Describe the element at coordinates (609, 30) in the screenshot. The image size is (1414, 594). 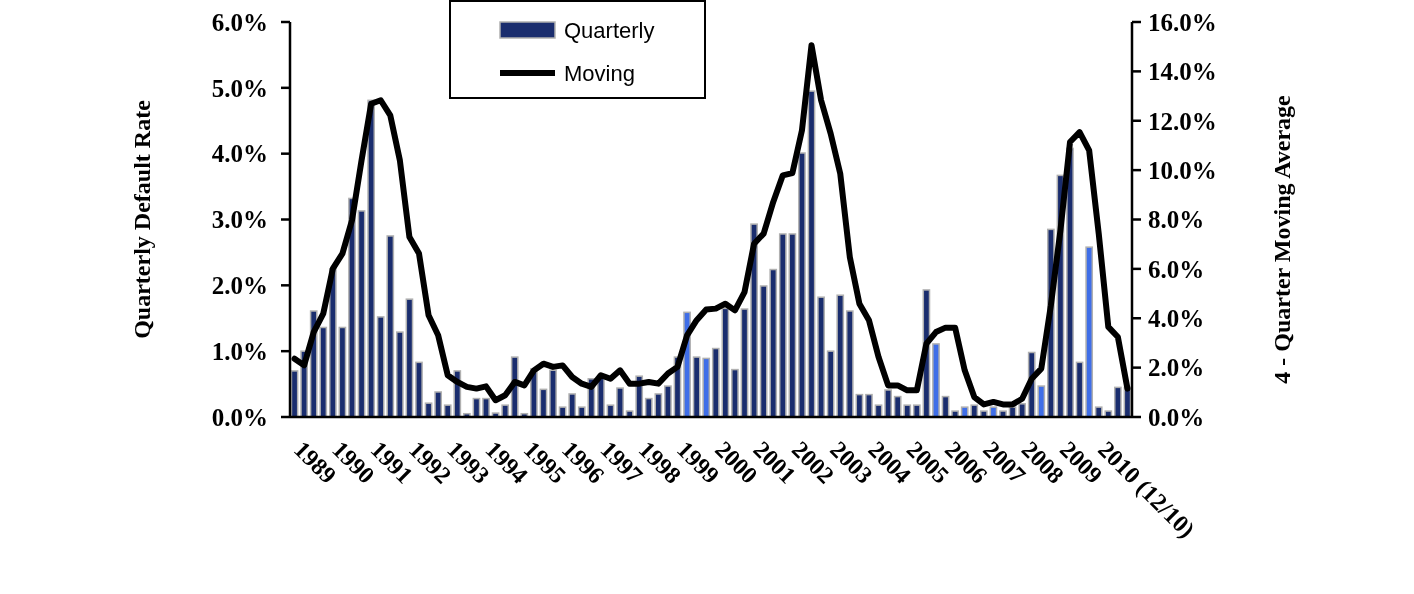
I see `legend-label: Quarterly` at that location.